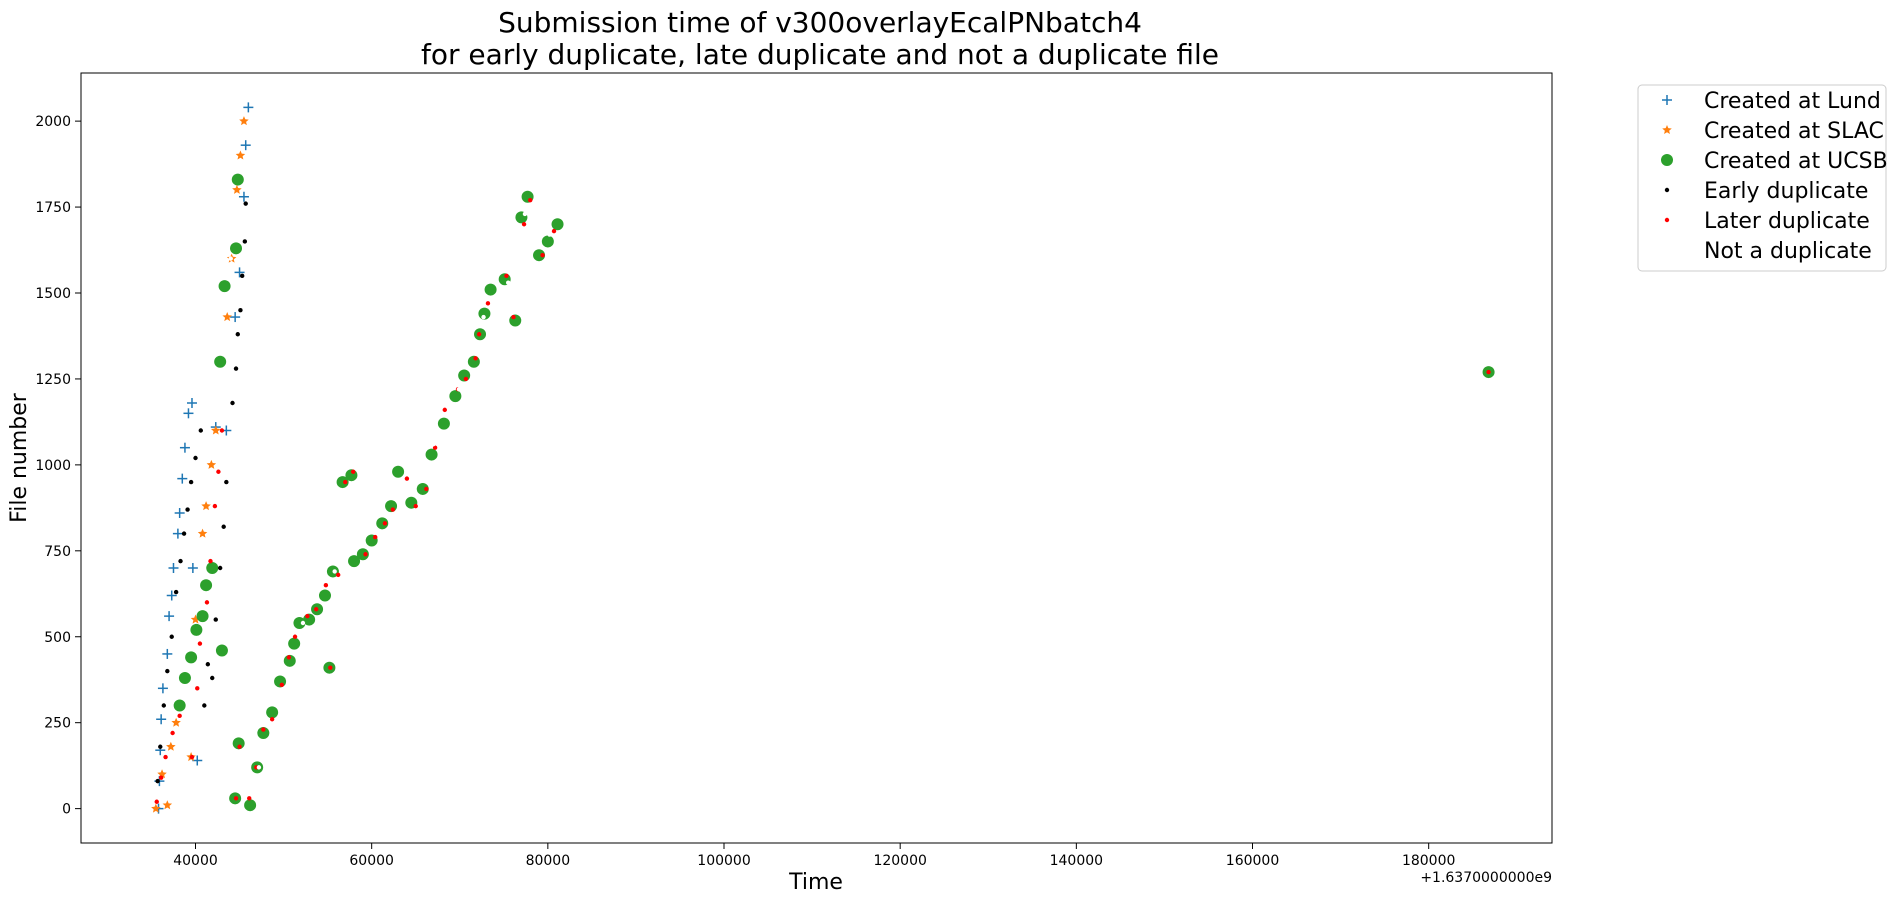 The height and width of the screenshot is (902, 1895). What do you see at coordinates (1762, 178) in the screenshot?
I see `legend-frame` at bounding box center [1762, 178].